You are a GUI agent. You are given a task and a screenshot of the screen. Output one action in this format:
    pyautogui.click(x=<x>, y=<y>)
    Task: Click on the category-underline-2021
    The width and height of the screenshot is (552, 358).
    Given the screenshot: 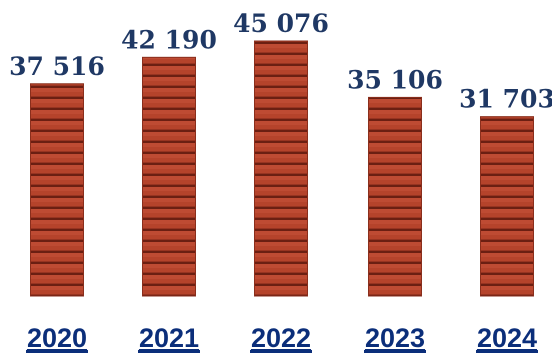 What is the action you would take?
    pyautogui.click(x=169, y=351)
    